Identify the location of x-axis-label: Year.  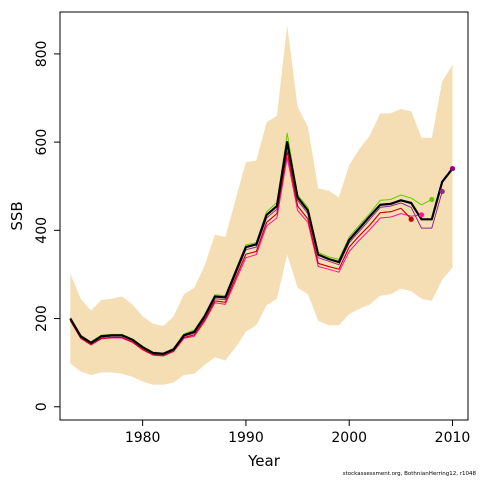
(264, 461).